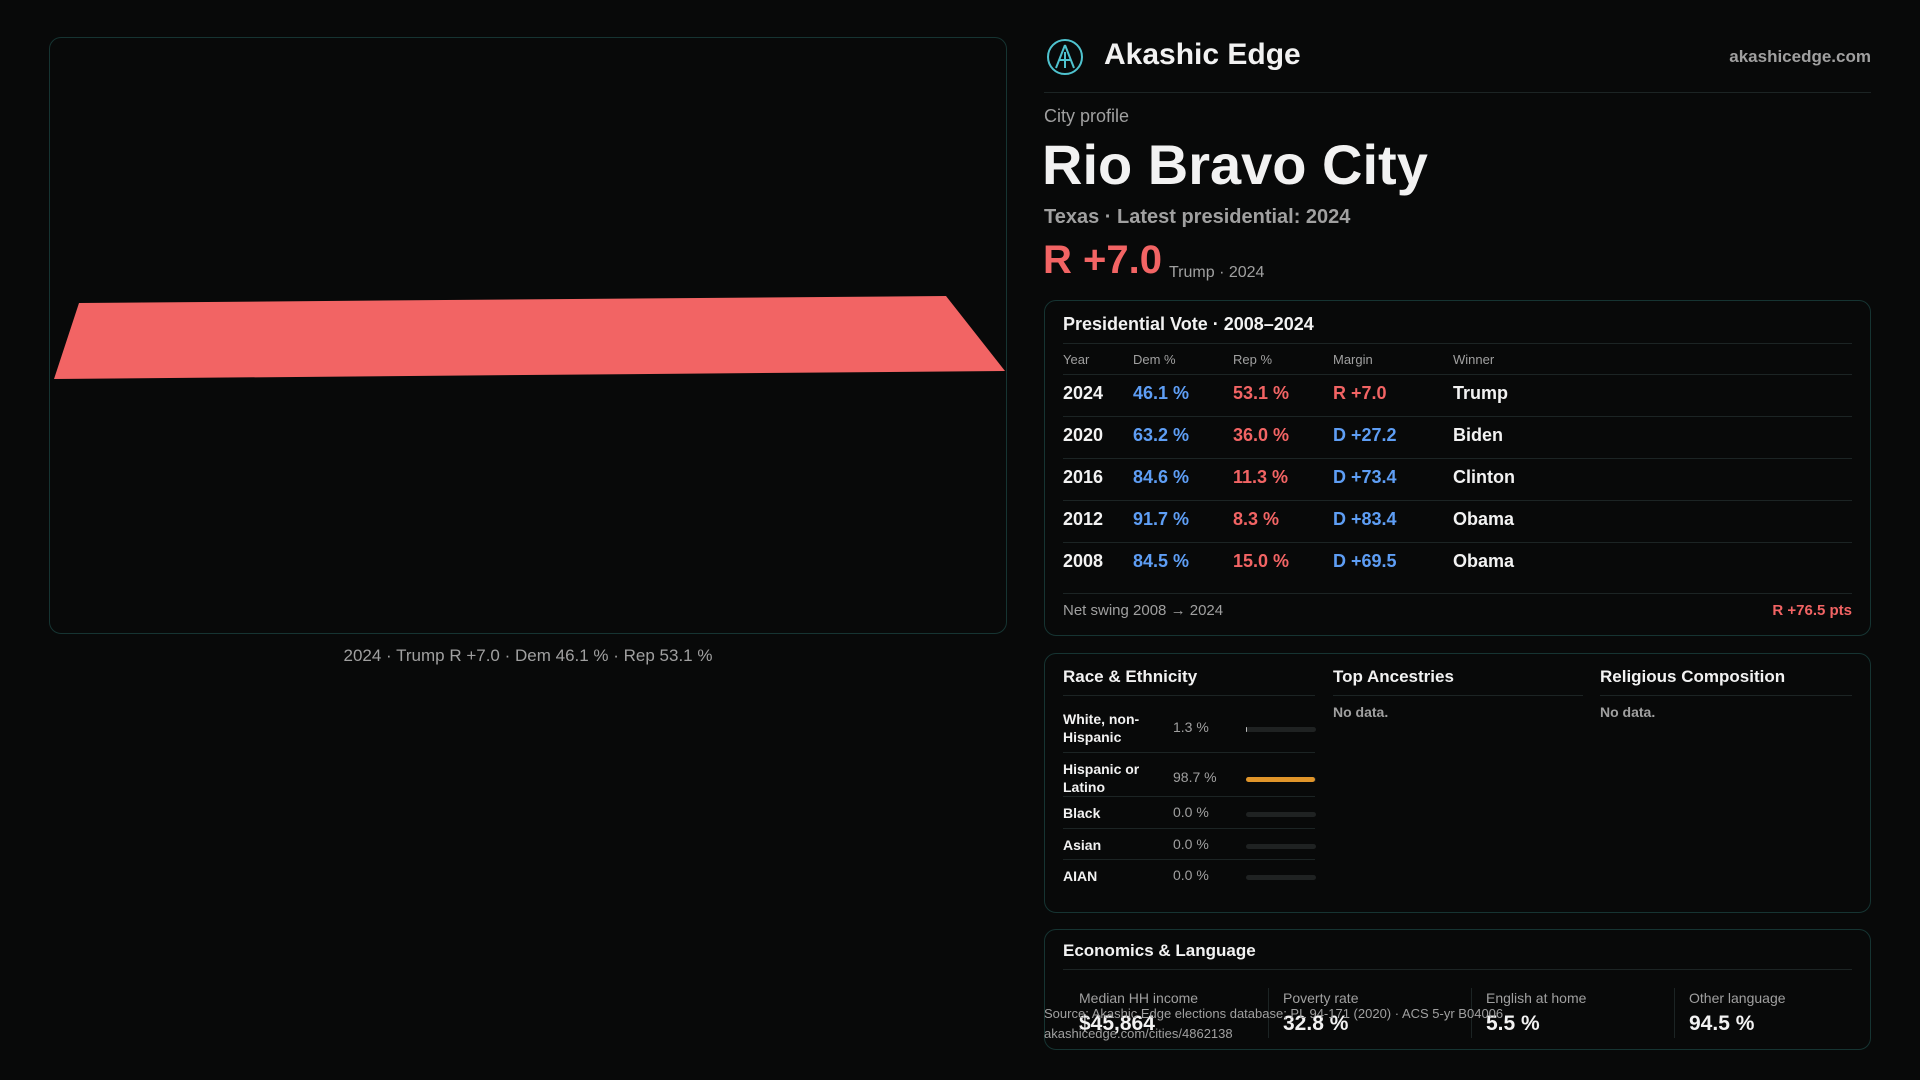 The image size is (1920, 1080). What do you see at coordinates (1261, 477) in the screenshot?
I see `table-cell: 11.3 %` at bounding box center [1261, 477].